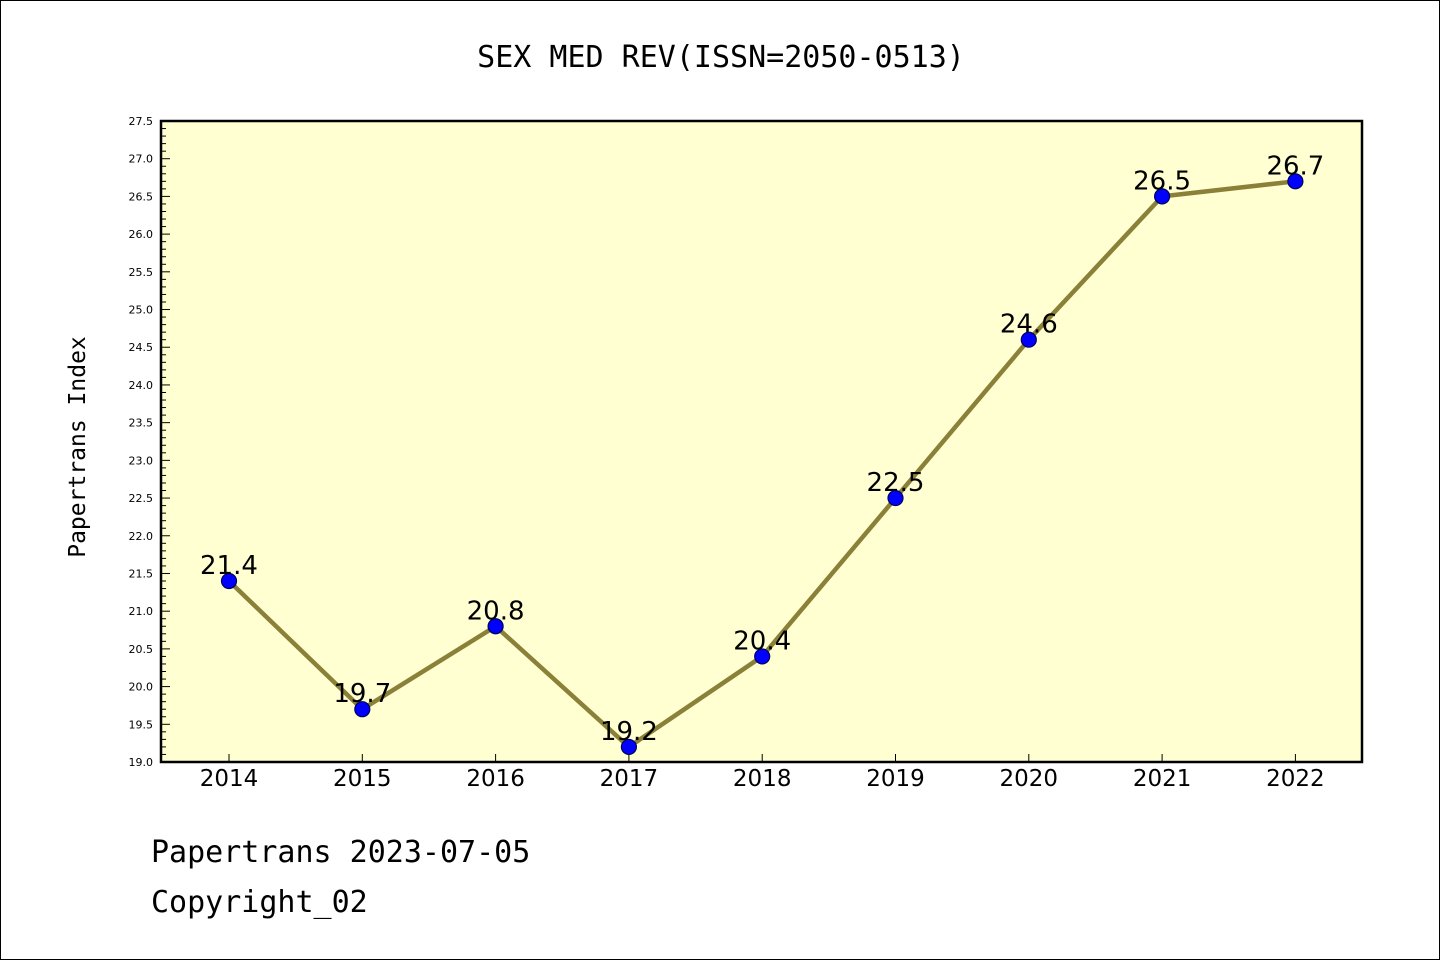  I want to click on data-label: 26.5, so click(1162, 181).